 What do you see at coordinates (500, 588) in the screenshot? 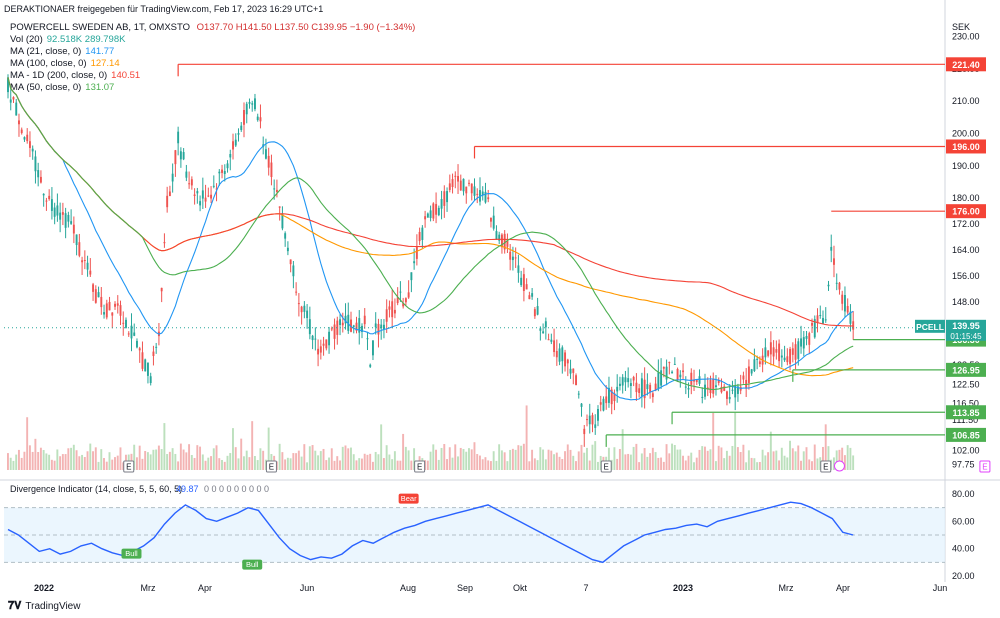
I see `time-axis: 2022 Mrz Apr Jun Aug Sep Okt 7 2023 Mrz Apr Jun` at bounding box center [500, 588].